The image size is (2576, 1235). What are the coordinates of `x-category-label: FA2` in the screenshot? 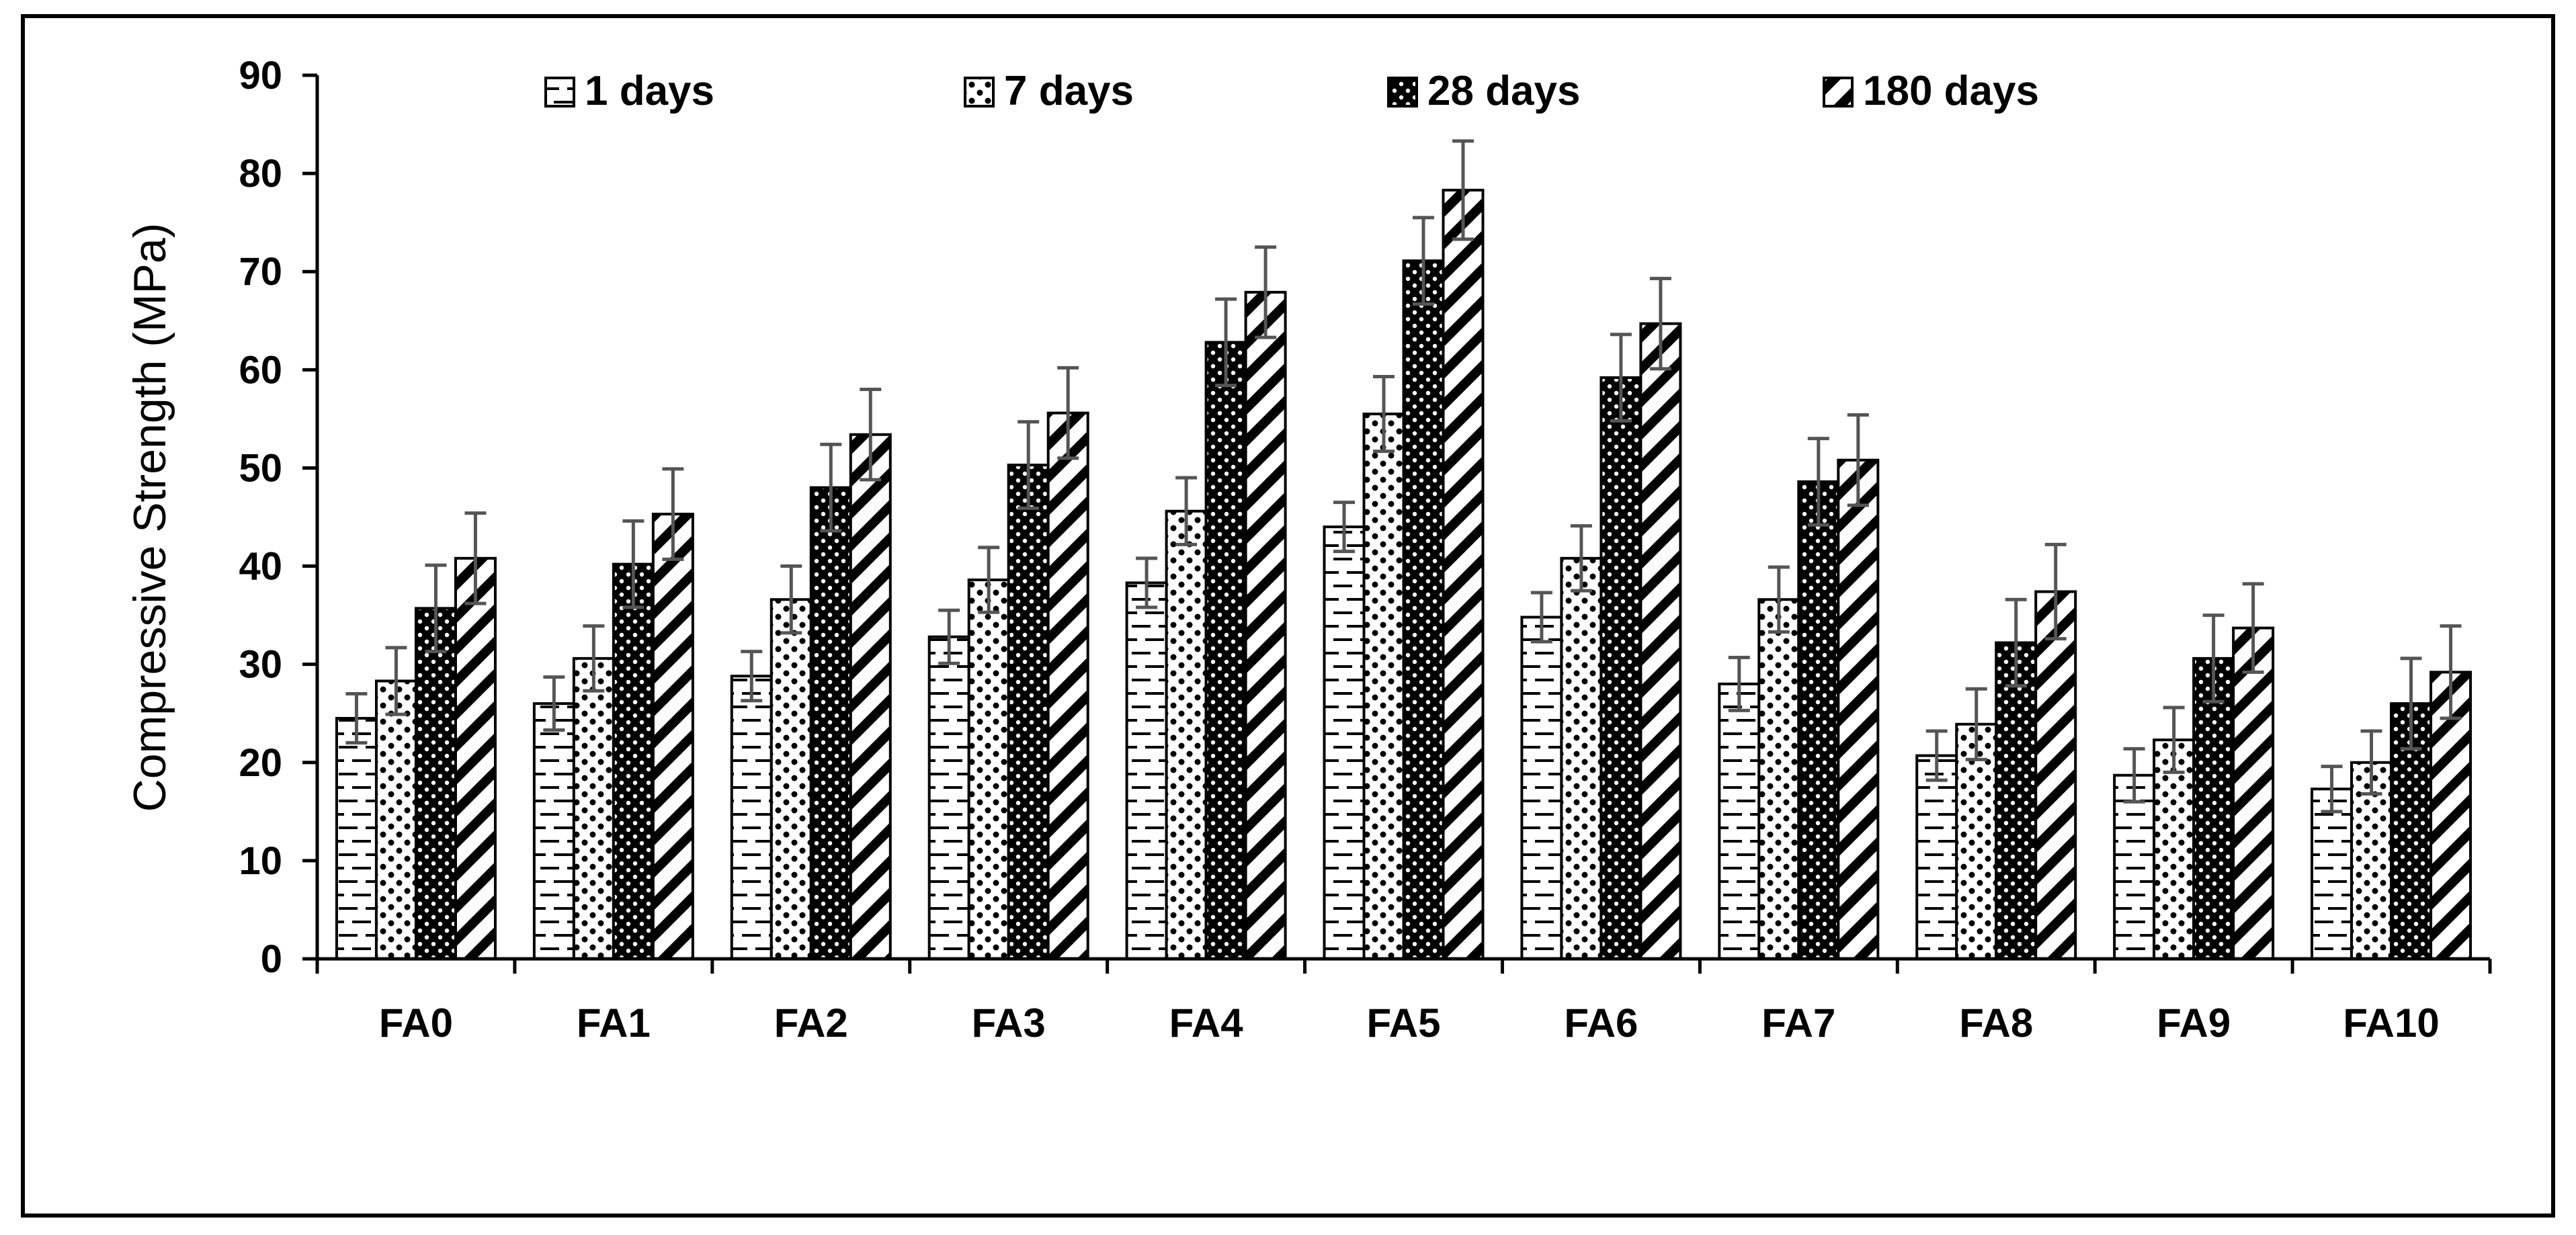 It's located at (811, 1023).